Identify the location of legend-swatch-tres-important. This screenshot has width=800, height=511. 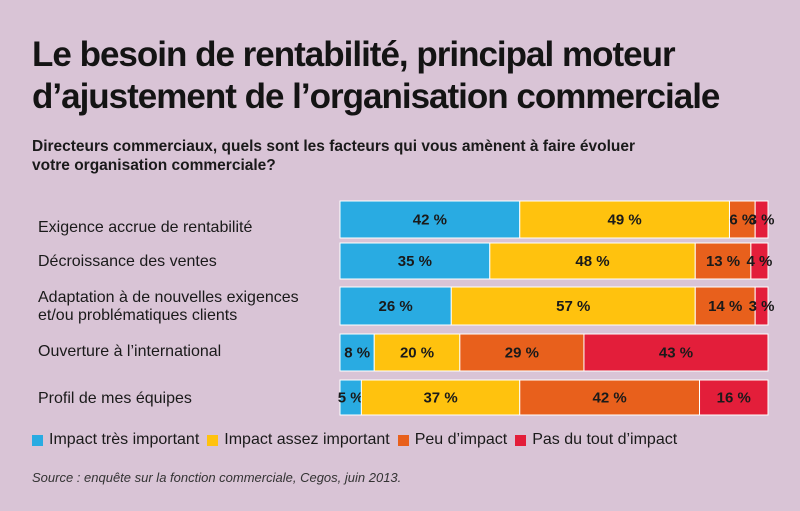
(37, 440).